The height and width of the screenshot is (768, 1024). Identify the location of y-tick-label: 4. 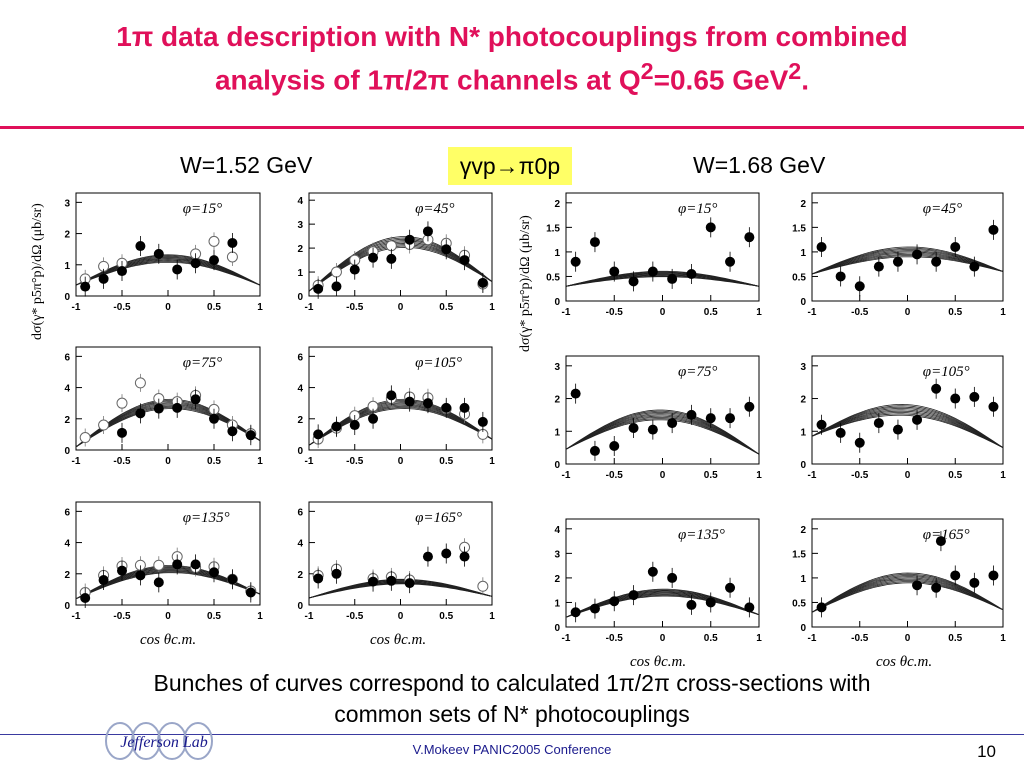
(300, 201).